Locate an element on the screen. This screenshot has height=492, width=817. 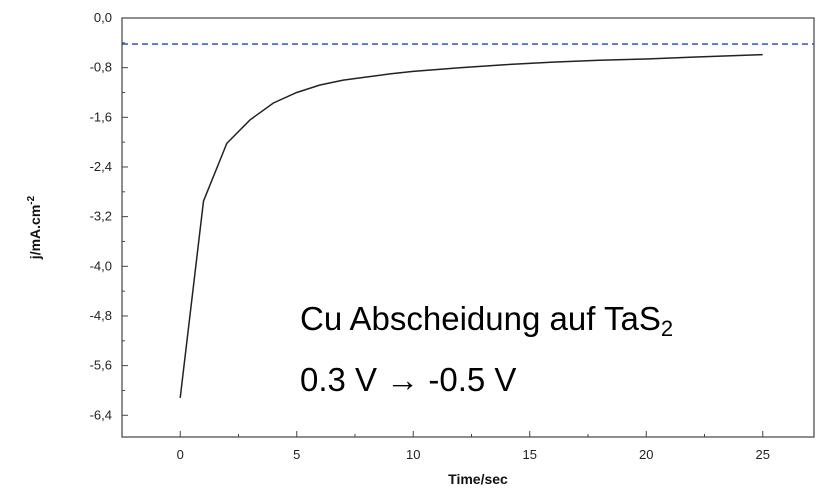
y-tick-label: -4,0 is located at coordinates (101, 265).